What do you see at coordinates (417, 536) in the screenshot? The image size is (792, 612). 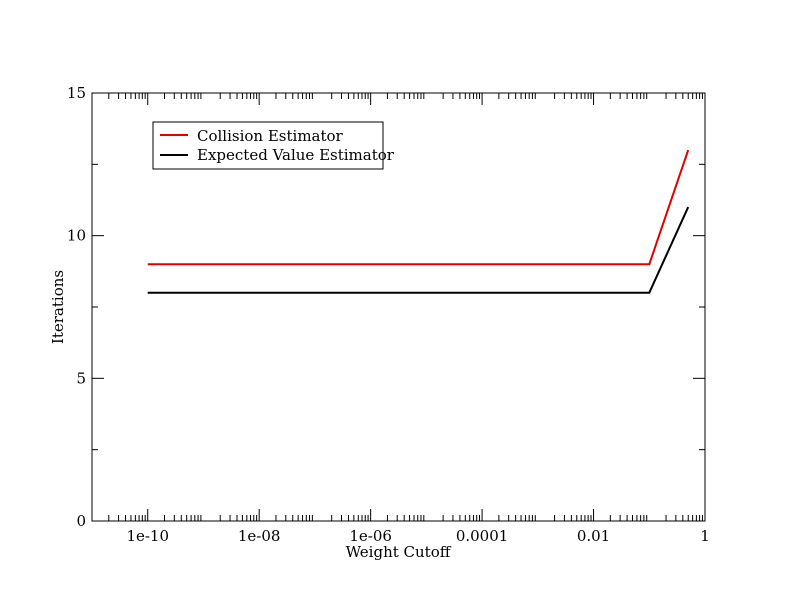 I see `x-tick-labels: 1e-10 1e-08 1e-06 0.0001 0.01 1` at bounding box center [417, 536].